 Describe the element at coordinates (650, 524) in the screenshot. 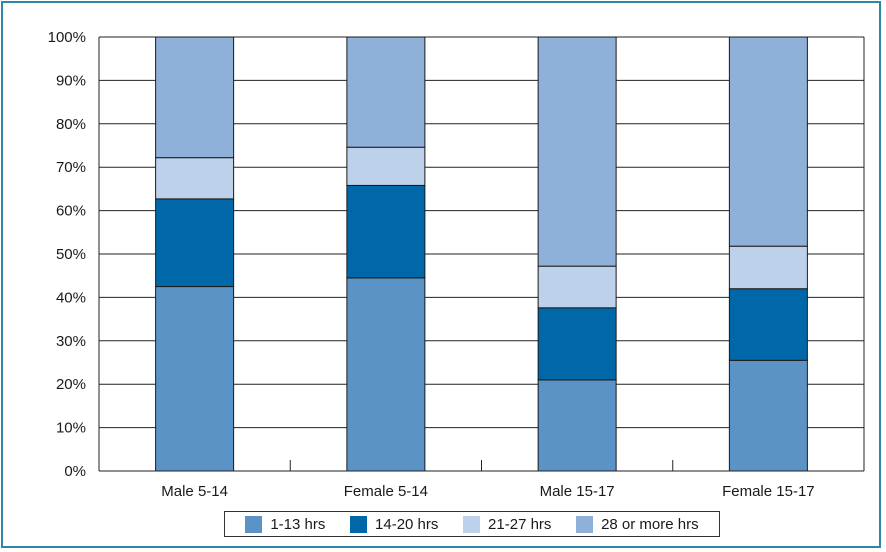

I see `legend-label: 28 or more hrs` at that location.